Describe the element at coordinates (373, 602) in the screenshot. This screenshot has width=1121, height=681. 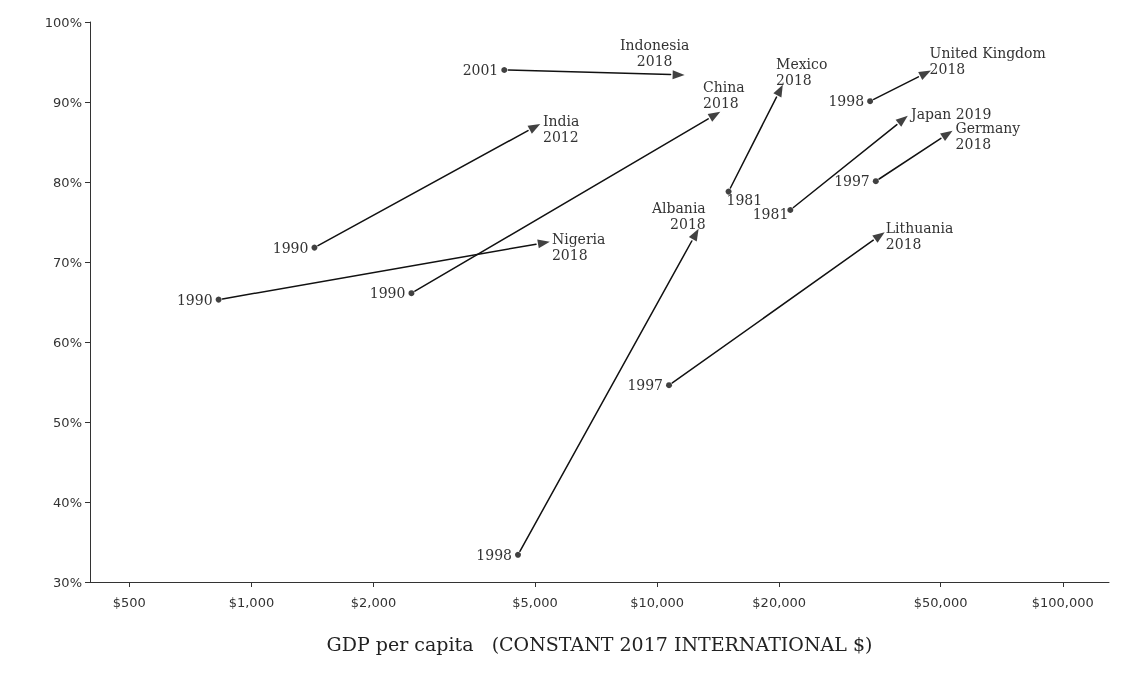
I see `x-tick-label: $2,000` at that location.